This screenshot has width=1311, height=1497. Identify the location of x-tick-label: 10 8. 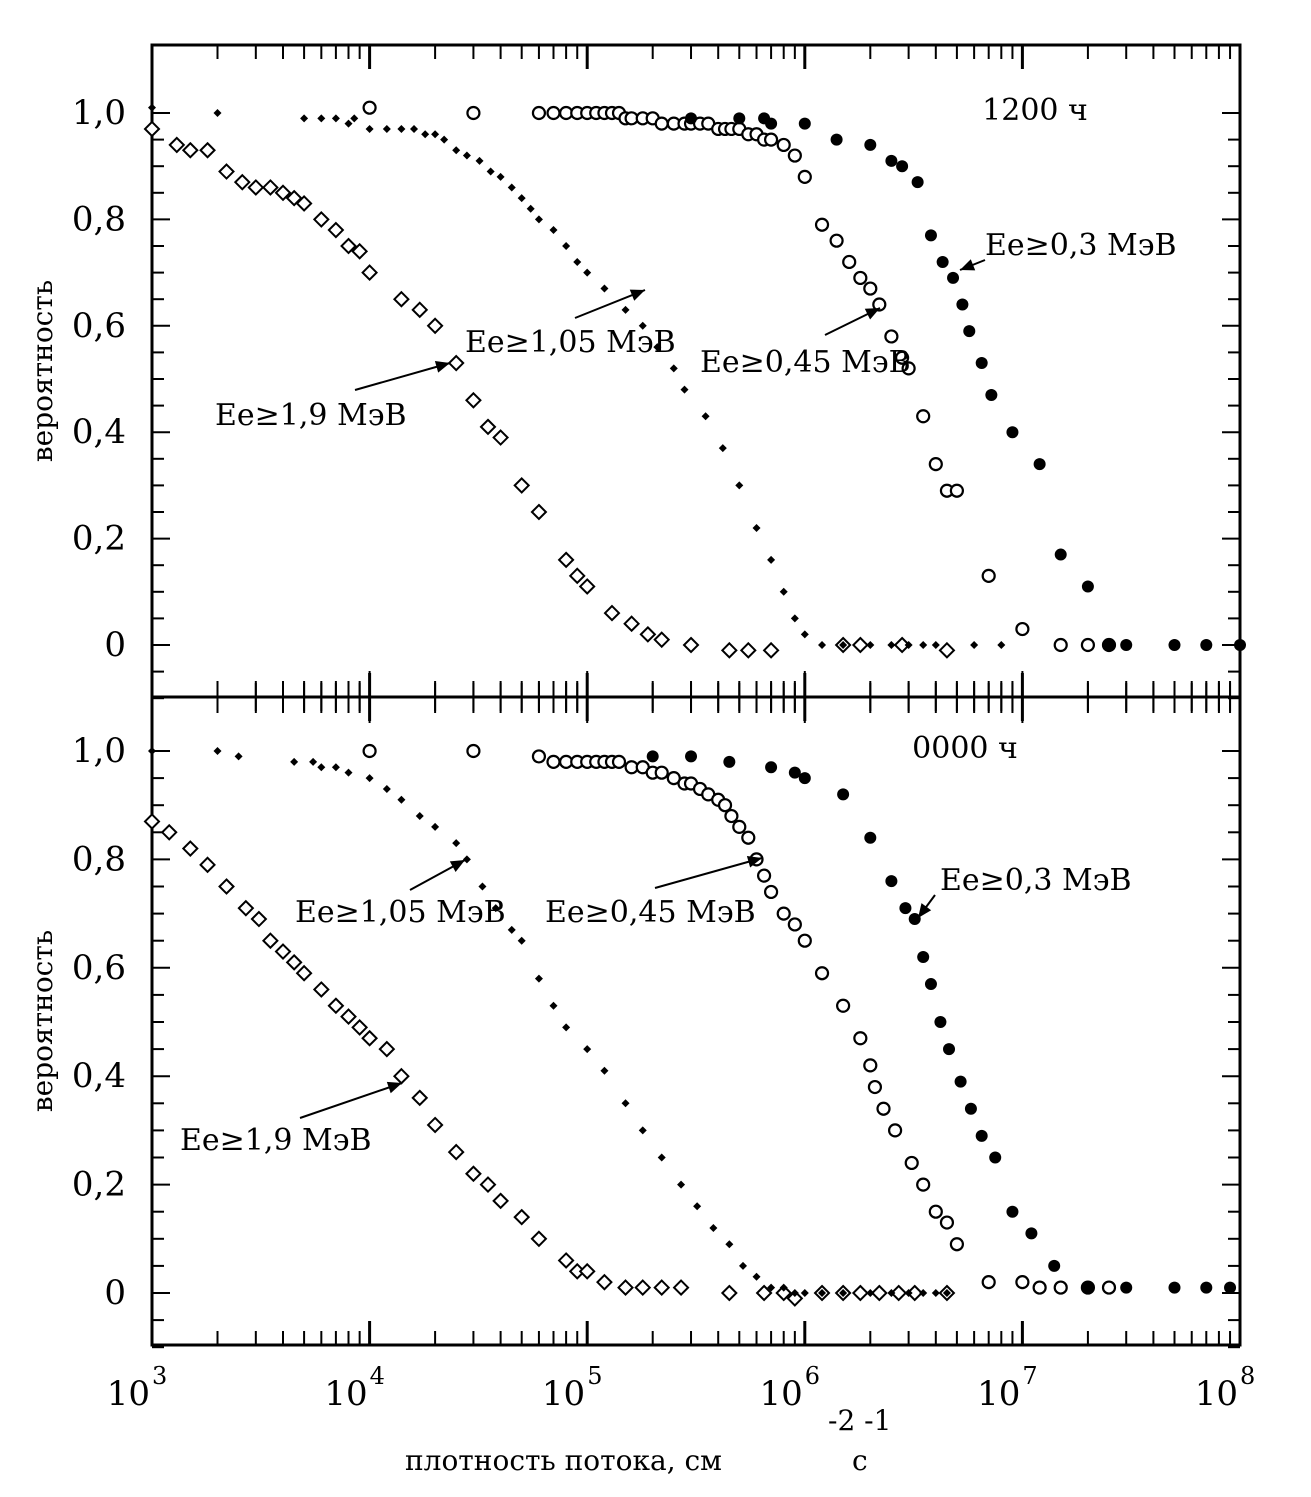
(1225, 1388).